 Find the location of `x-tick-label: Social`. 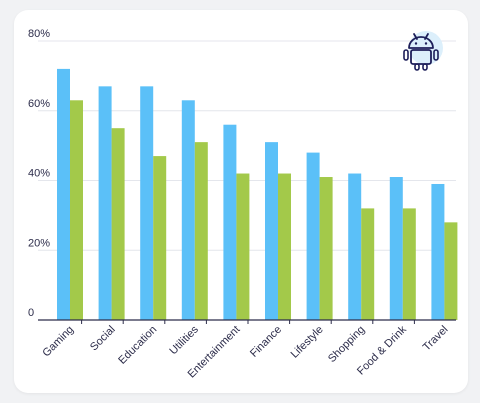

x-tick-label: Social is located at coordinates (103, 339).